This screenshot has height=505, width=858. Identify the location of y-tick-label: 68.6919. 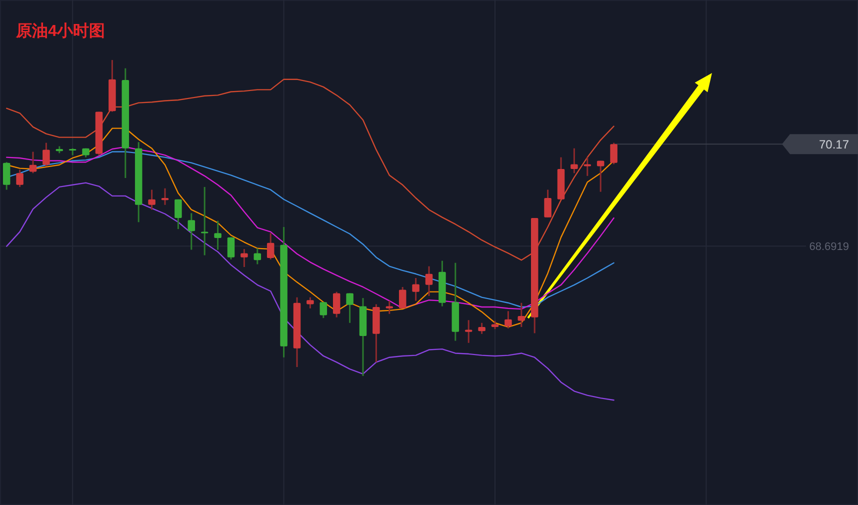
(829, 247).